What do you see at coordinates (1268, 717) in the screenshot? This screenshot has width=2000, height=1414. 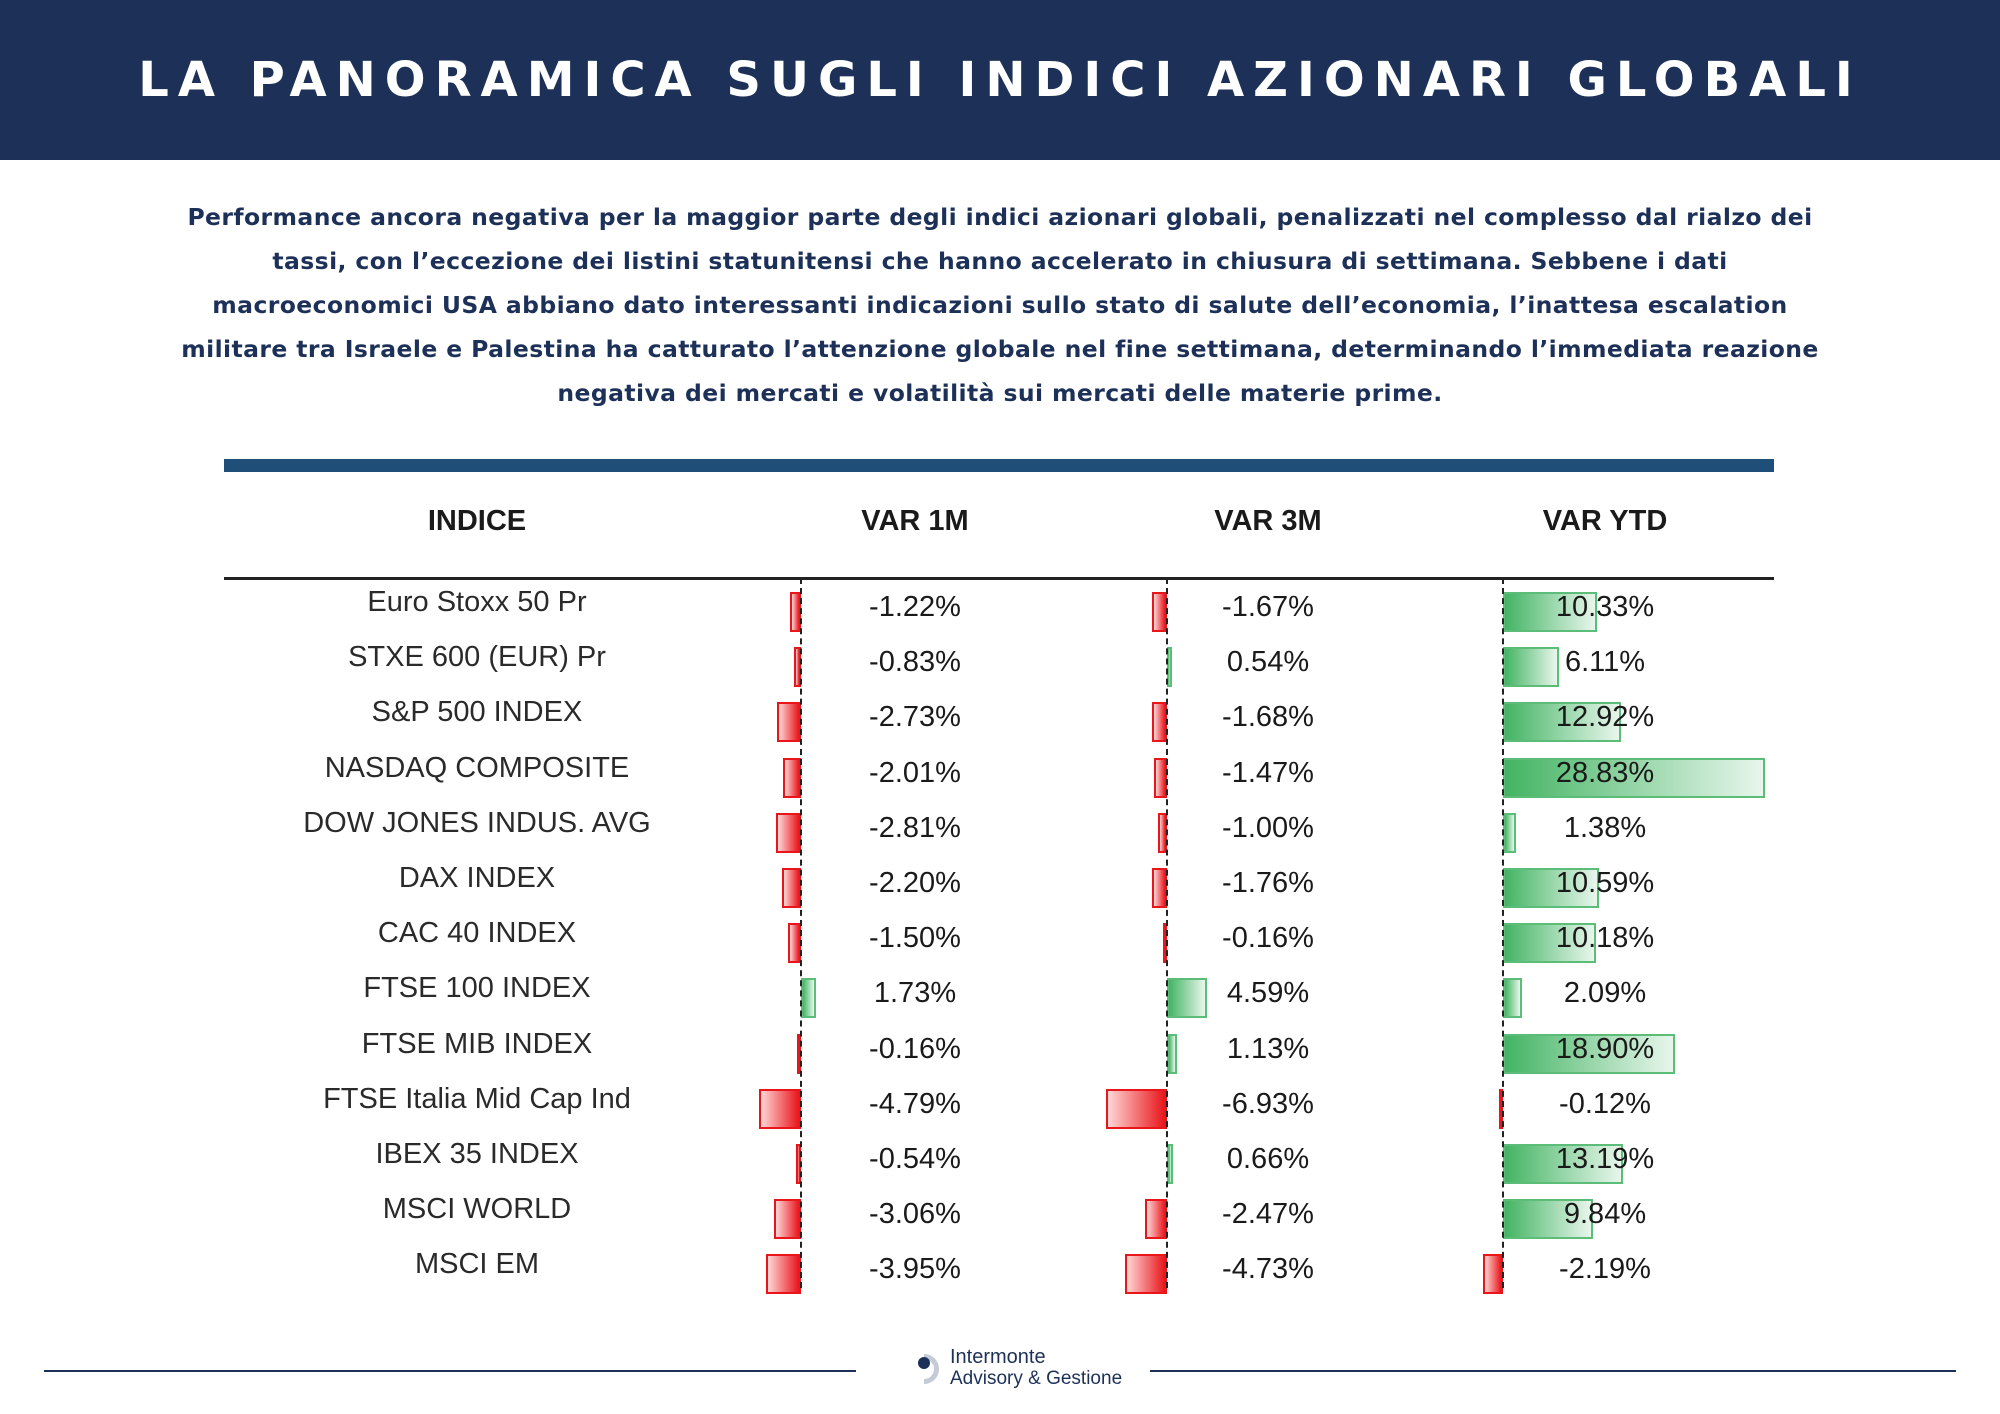 I see `value-cell: -1.68%` at bounding box center [1268, 717].